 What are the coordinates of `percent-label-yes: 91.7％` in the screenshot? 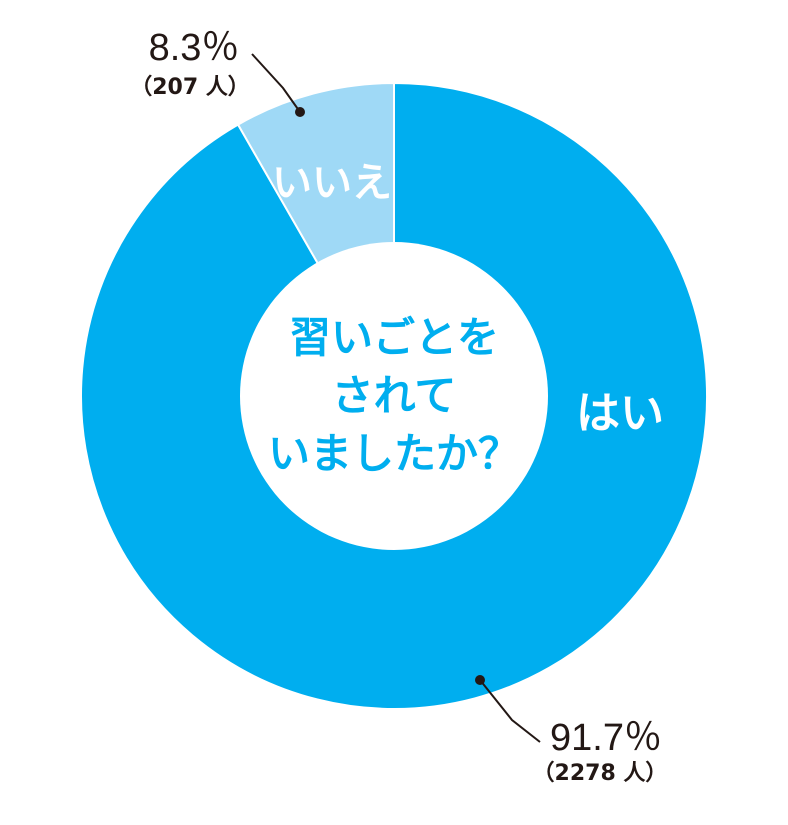 It's located at (606, 738).